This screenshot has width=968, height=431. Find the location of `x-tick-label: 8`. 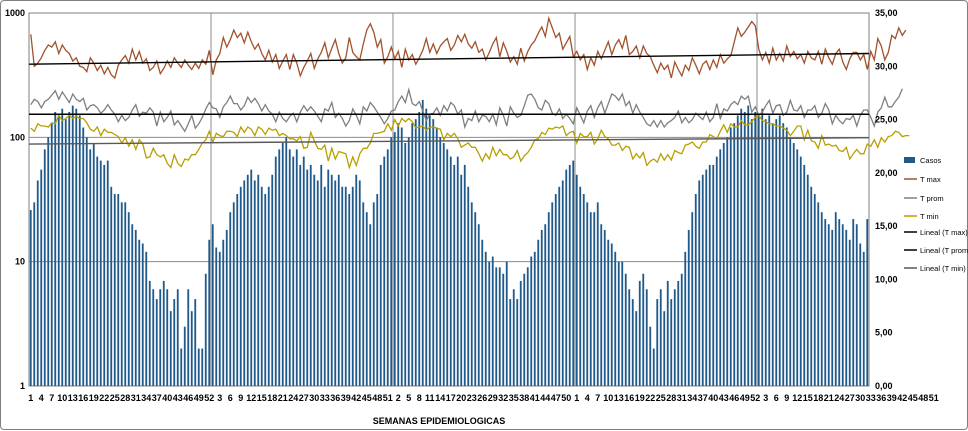

x-tick-label: 8 is located at coordinates (419, 398).